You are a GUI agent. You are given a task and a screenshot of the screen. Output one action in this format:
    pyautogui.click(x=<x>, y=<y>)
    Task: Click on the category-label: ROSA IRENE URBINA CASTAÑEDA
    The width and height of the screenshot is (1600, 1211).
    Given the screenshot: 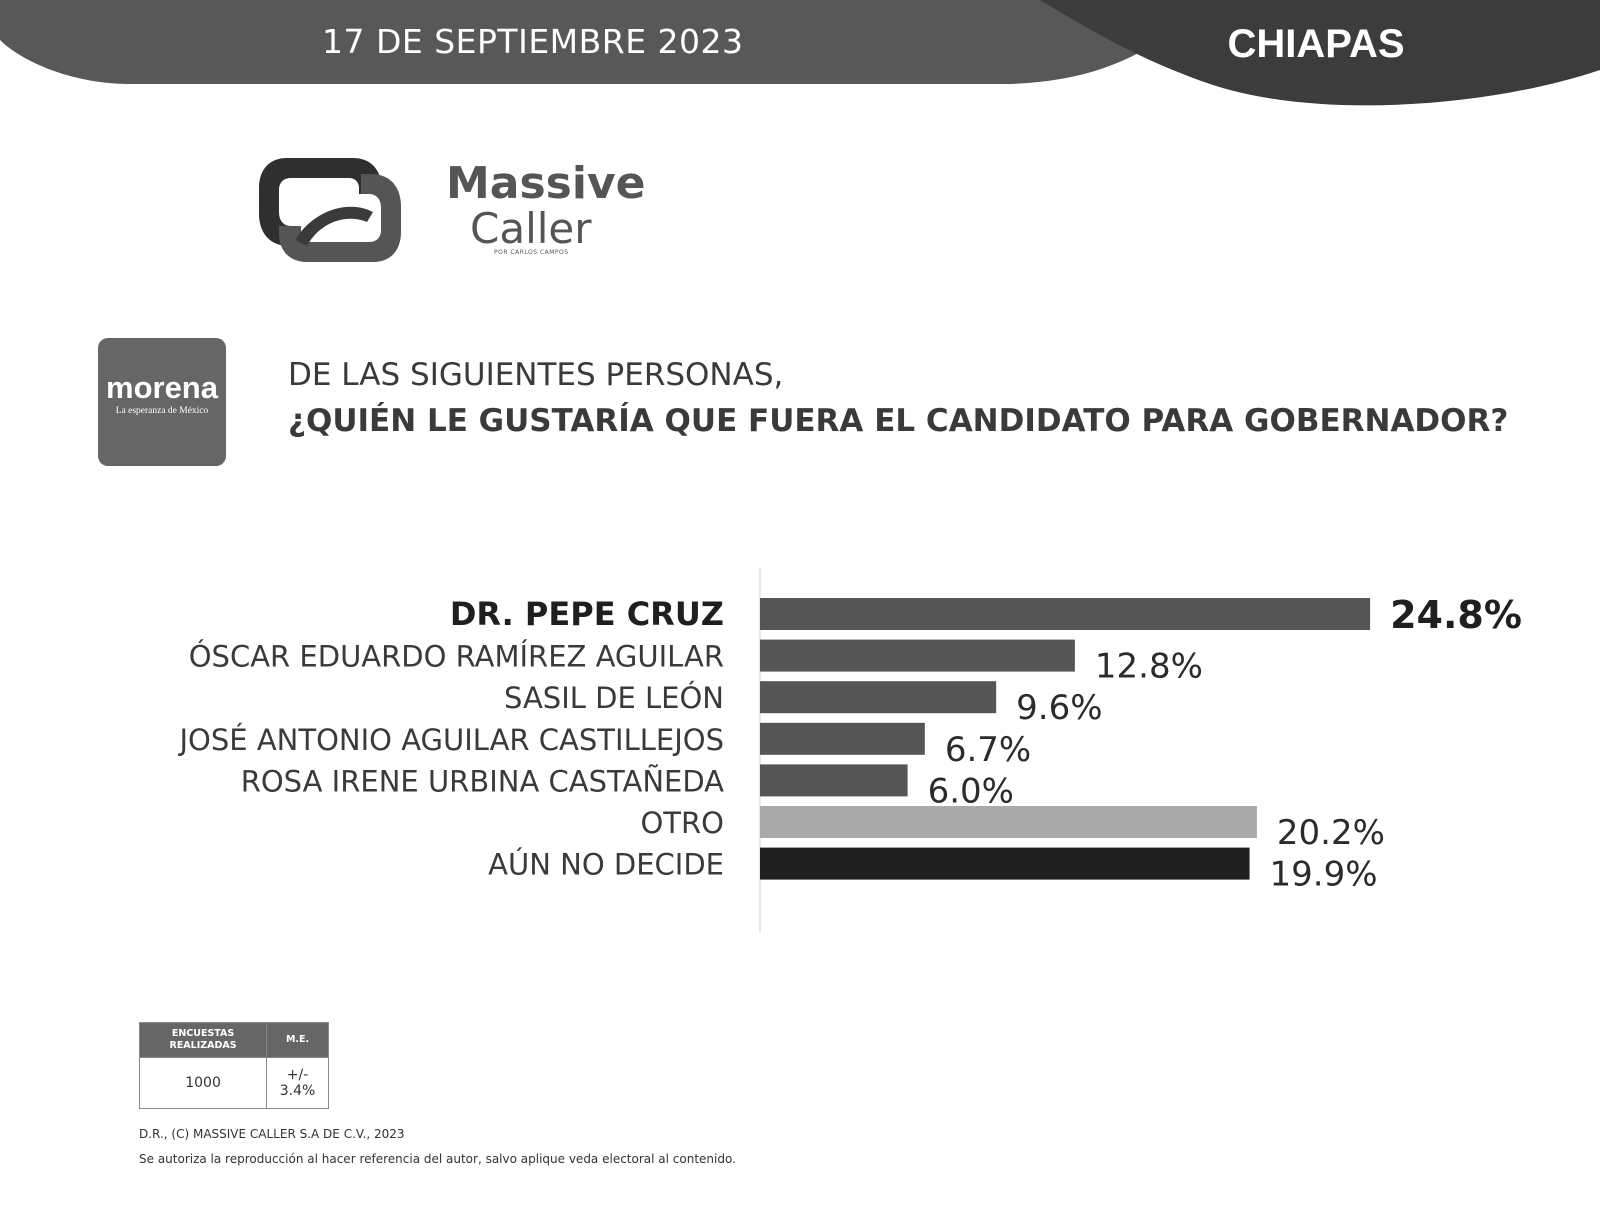 What is the action you would take?
    pyautogui.click(x=482, y=781)
    